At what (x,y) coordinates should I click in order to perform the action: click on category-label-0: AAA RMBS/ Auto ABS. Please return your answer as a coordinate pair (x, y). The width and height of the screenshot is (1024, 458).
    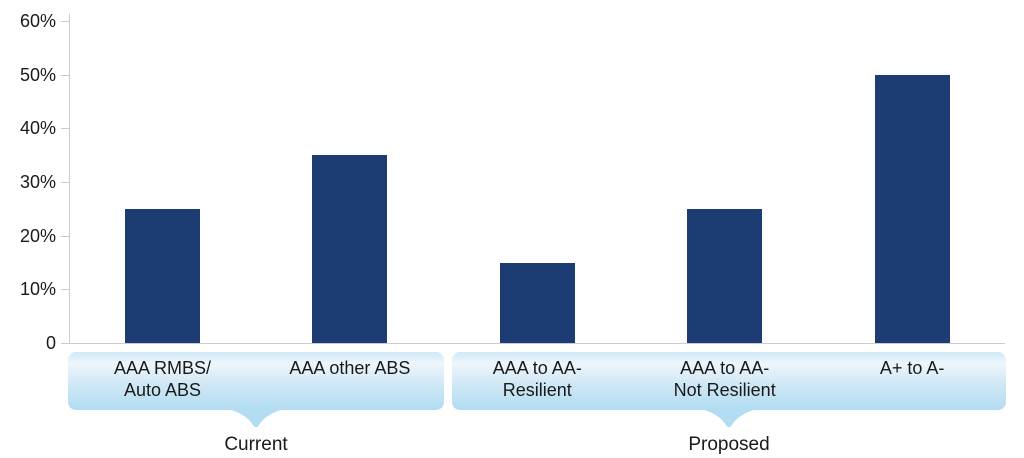
    Looking at the image, I should click on (162, 379).